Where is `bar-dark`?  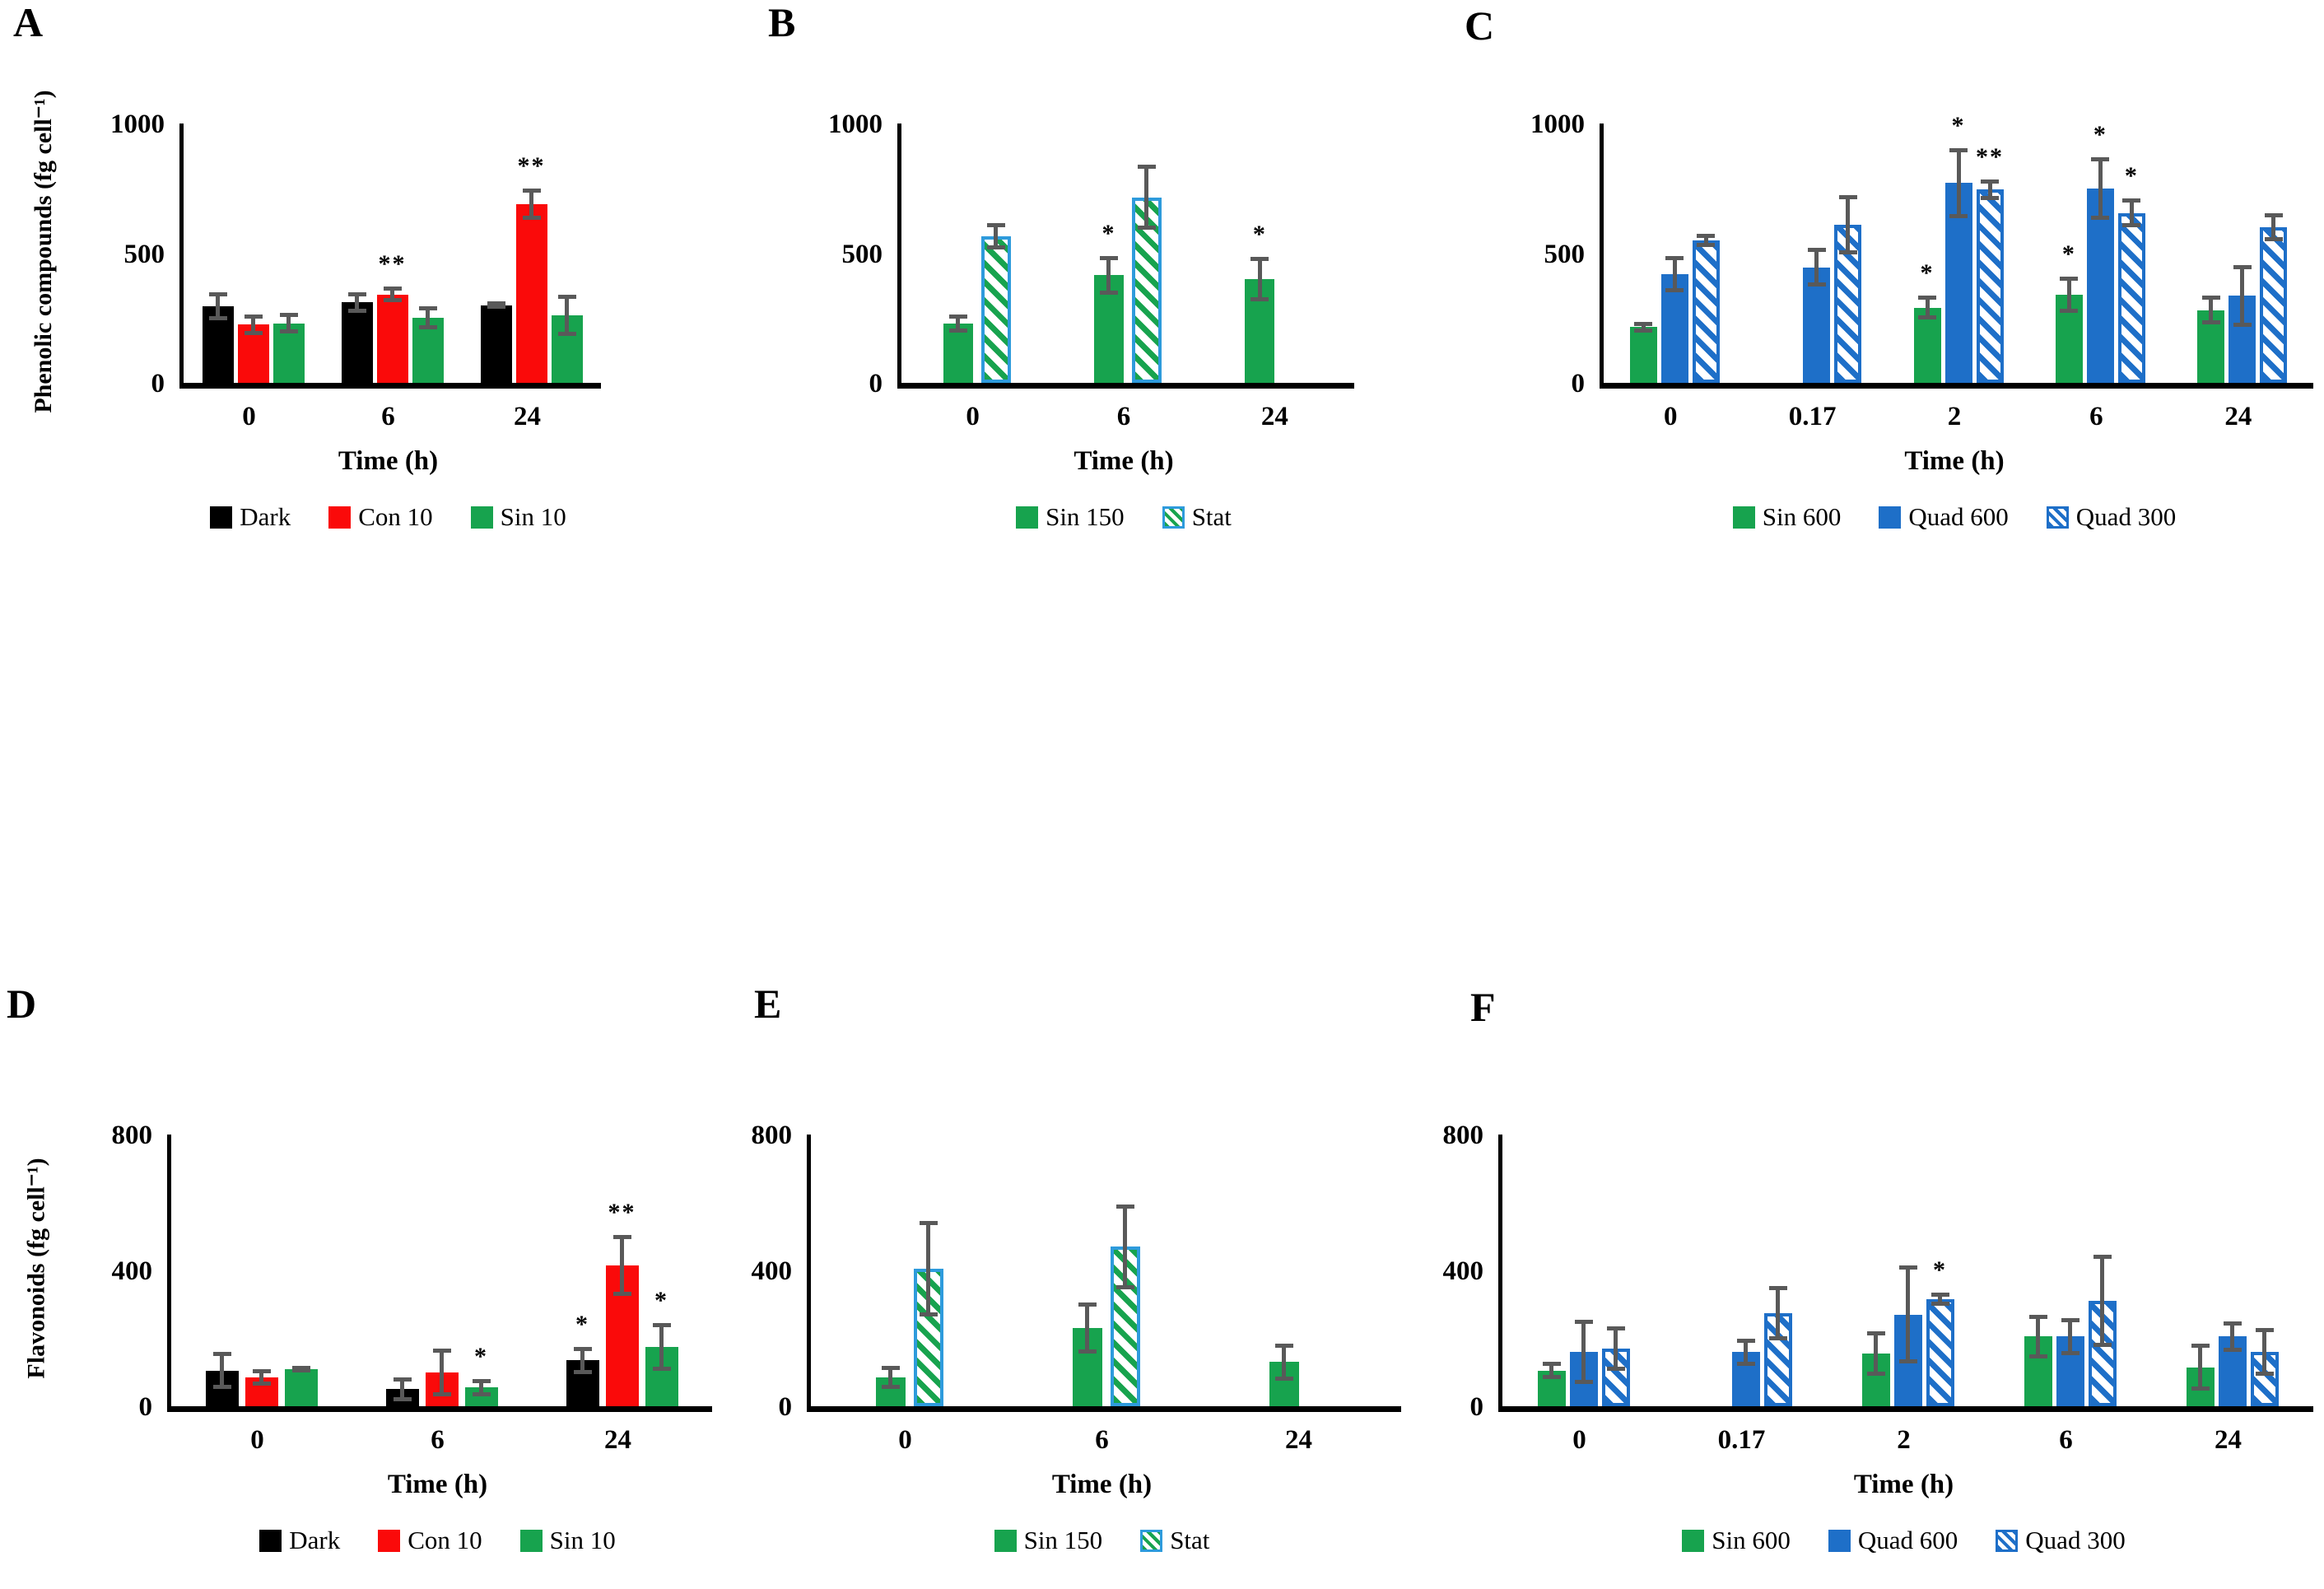
bar-dark is located at coordinates (496, 344).